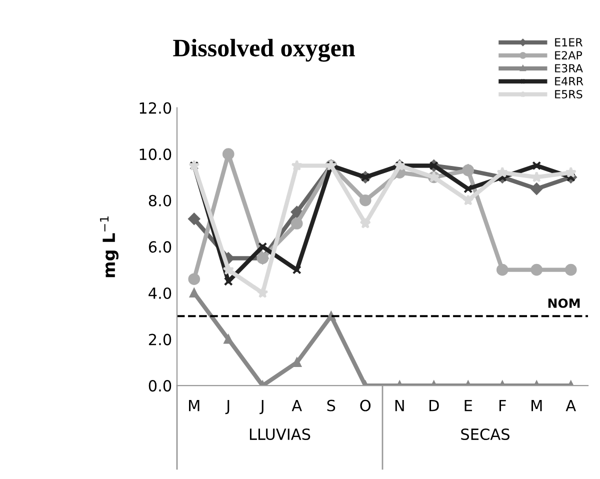  Describe the element at coordinates (399, 406) in the screenshot. I see `x-tick-label: N` at that location.